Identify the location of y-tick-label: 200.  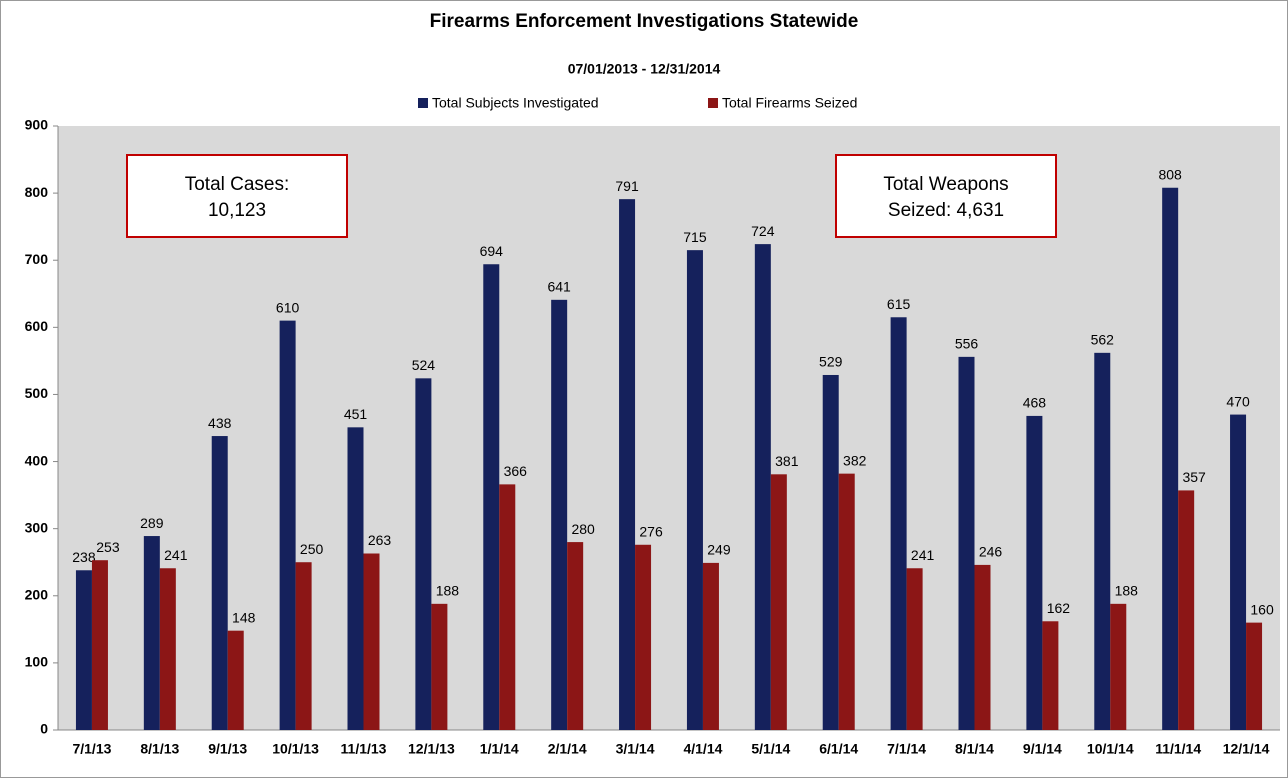
(37, 594).